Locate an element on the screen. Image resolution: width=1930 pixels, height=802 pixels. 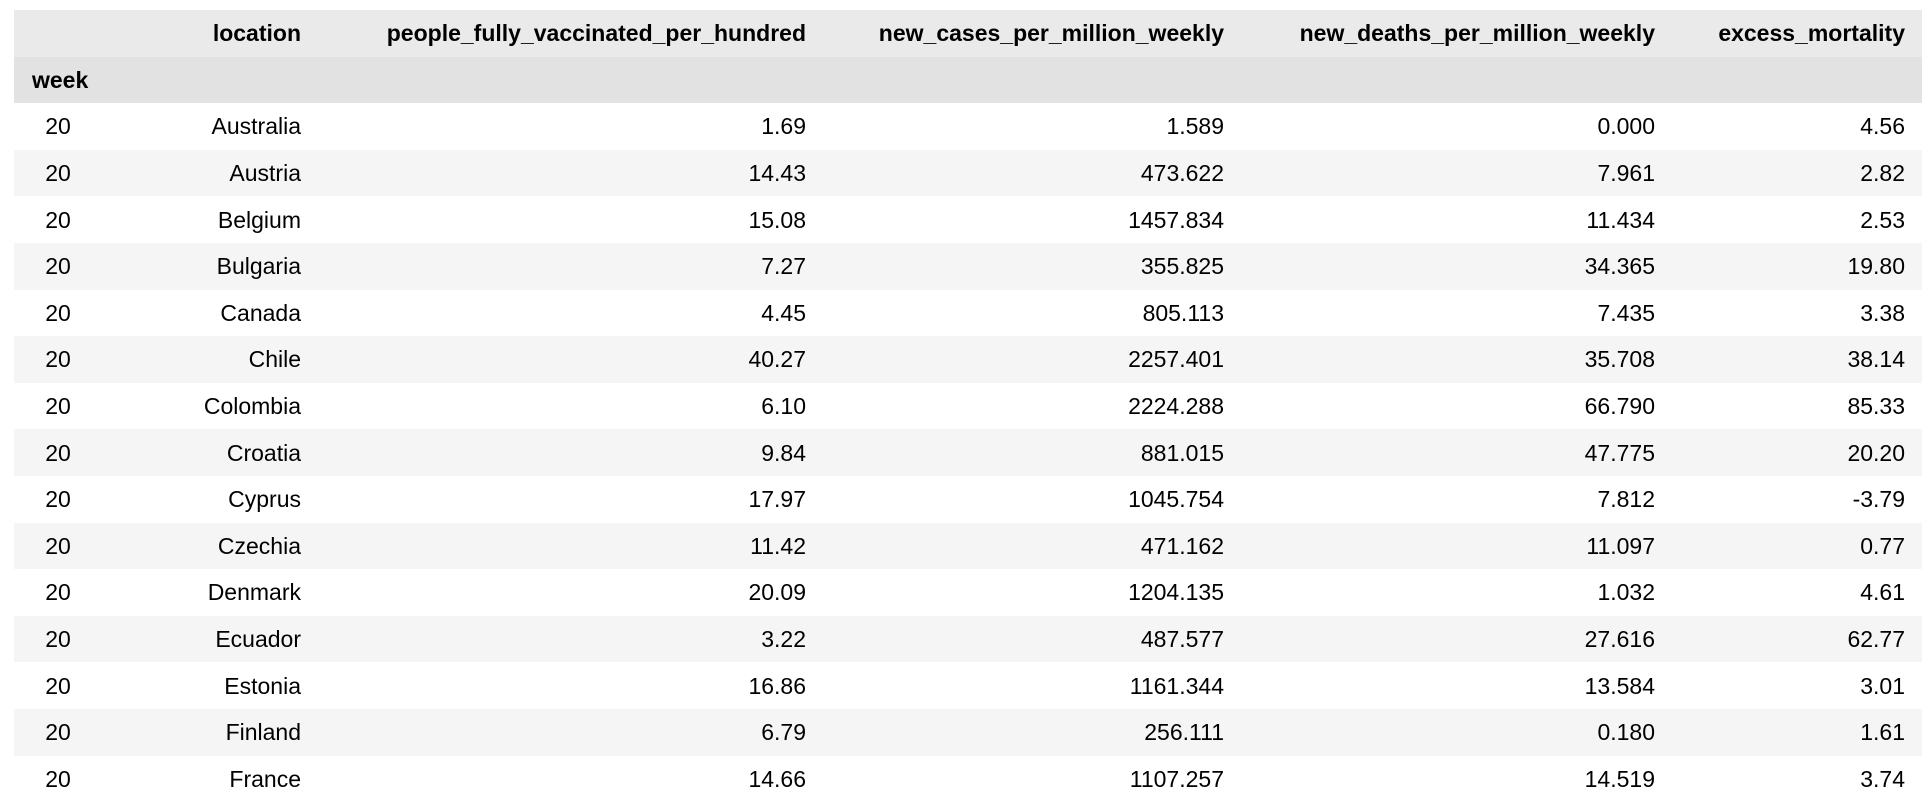
cell-location: Czechia is located at coordinates (210, 546).